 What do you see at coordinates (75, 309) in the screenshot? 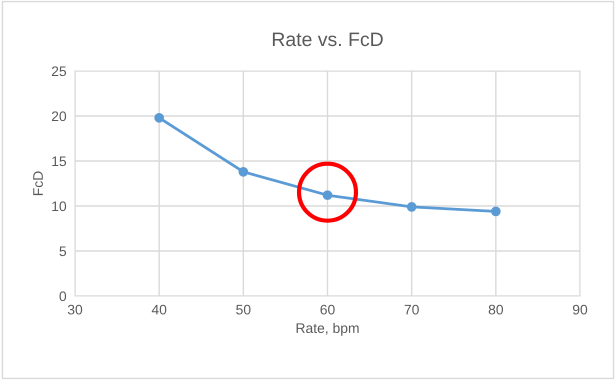
I see `x-tick-label: 30` at bounding box center [75, 309].